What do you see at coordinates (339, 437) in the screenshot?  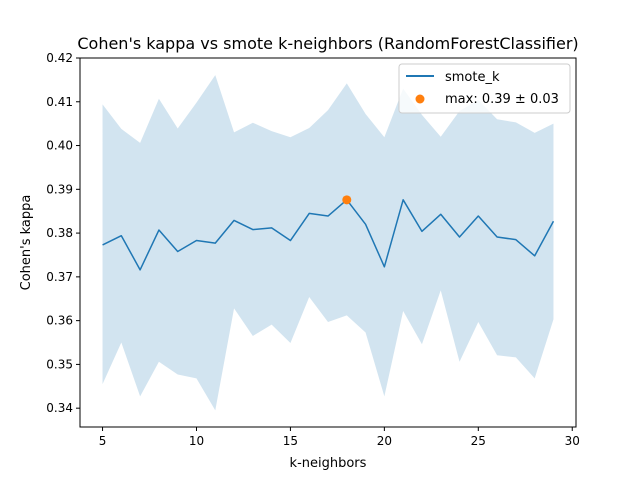 I see `x-axis-ticks: 5 10 15 20 25 30` at bounding box center [339, 437].